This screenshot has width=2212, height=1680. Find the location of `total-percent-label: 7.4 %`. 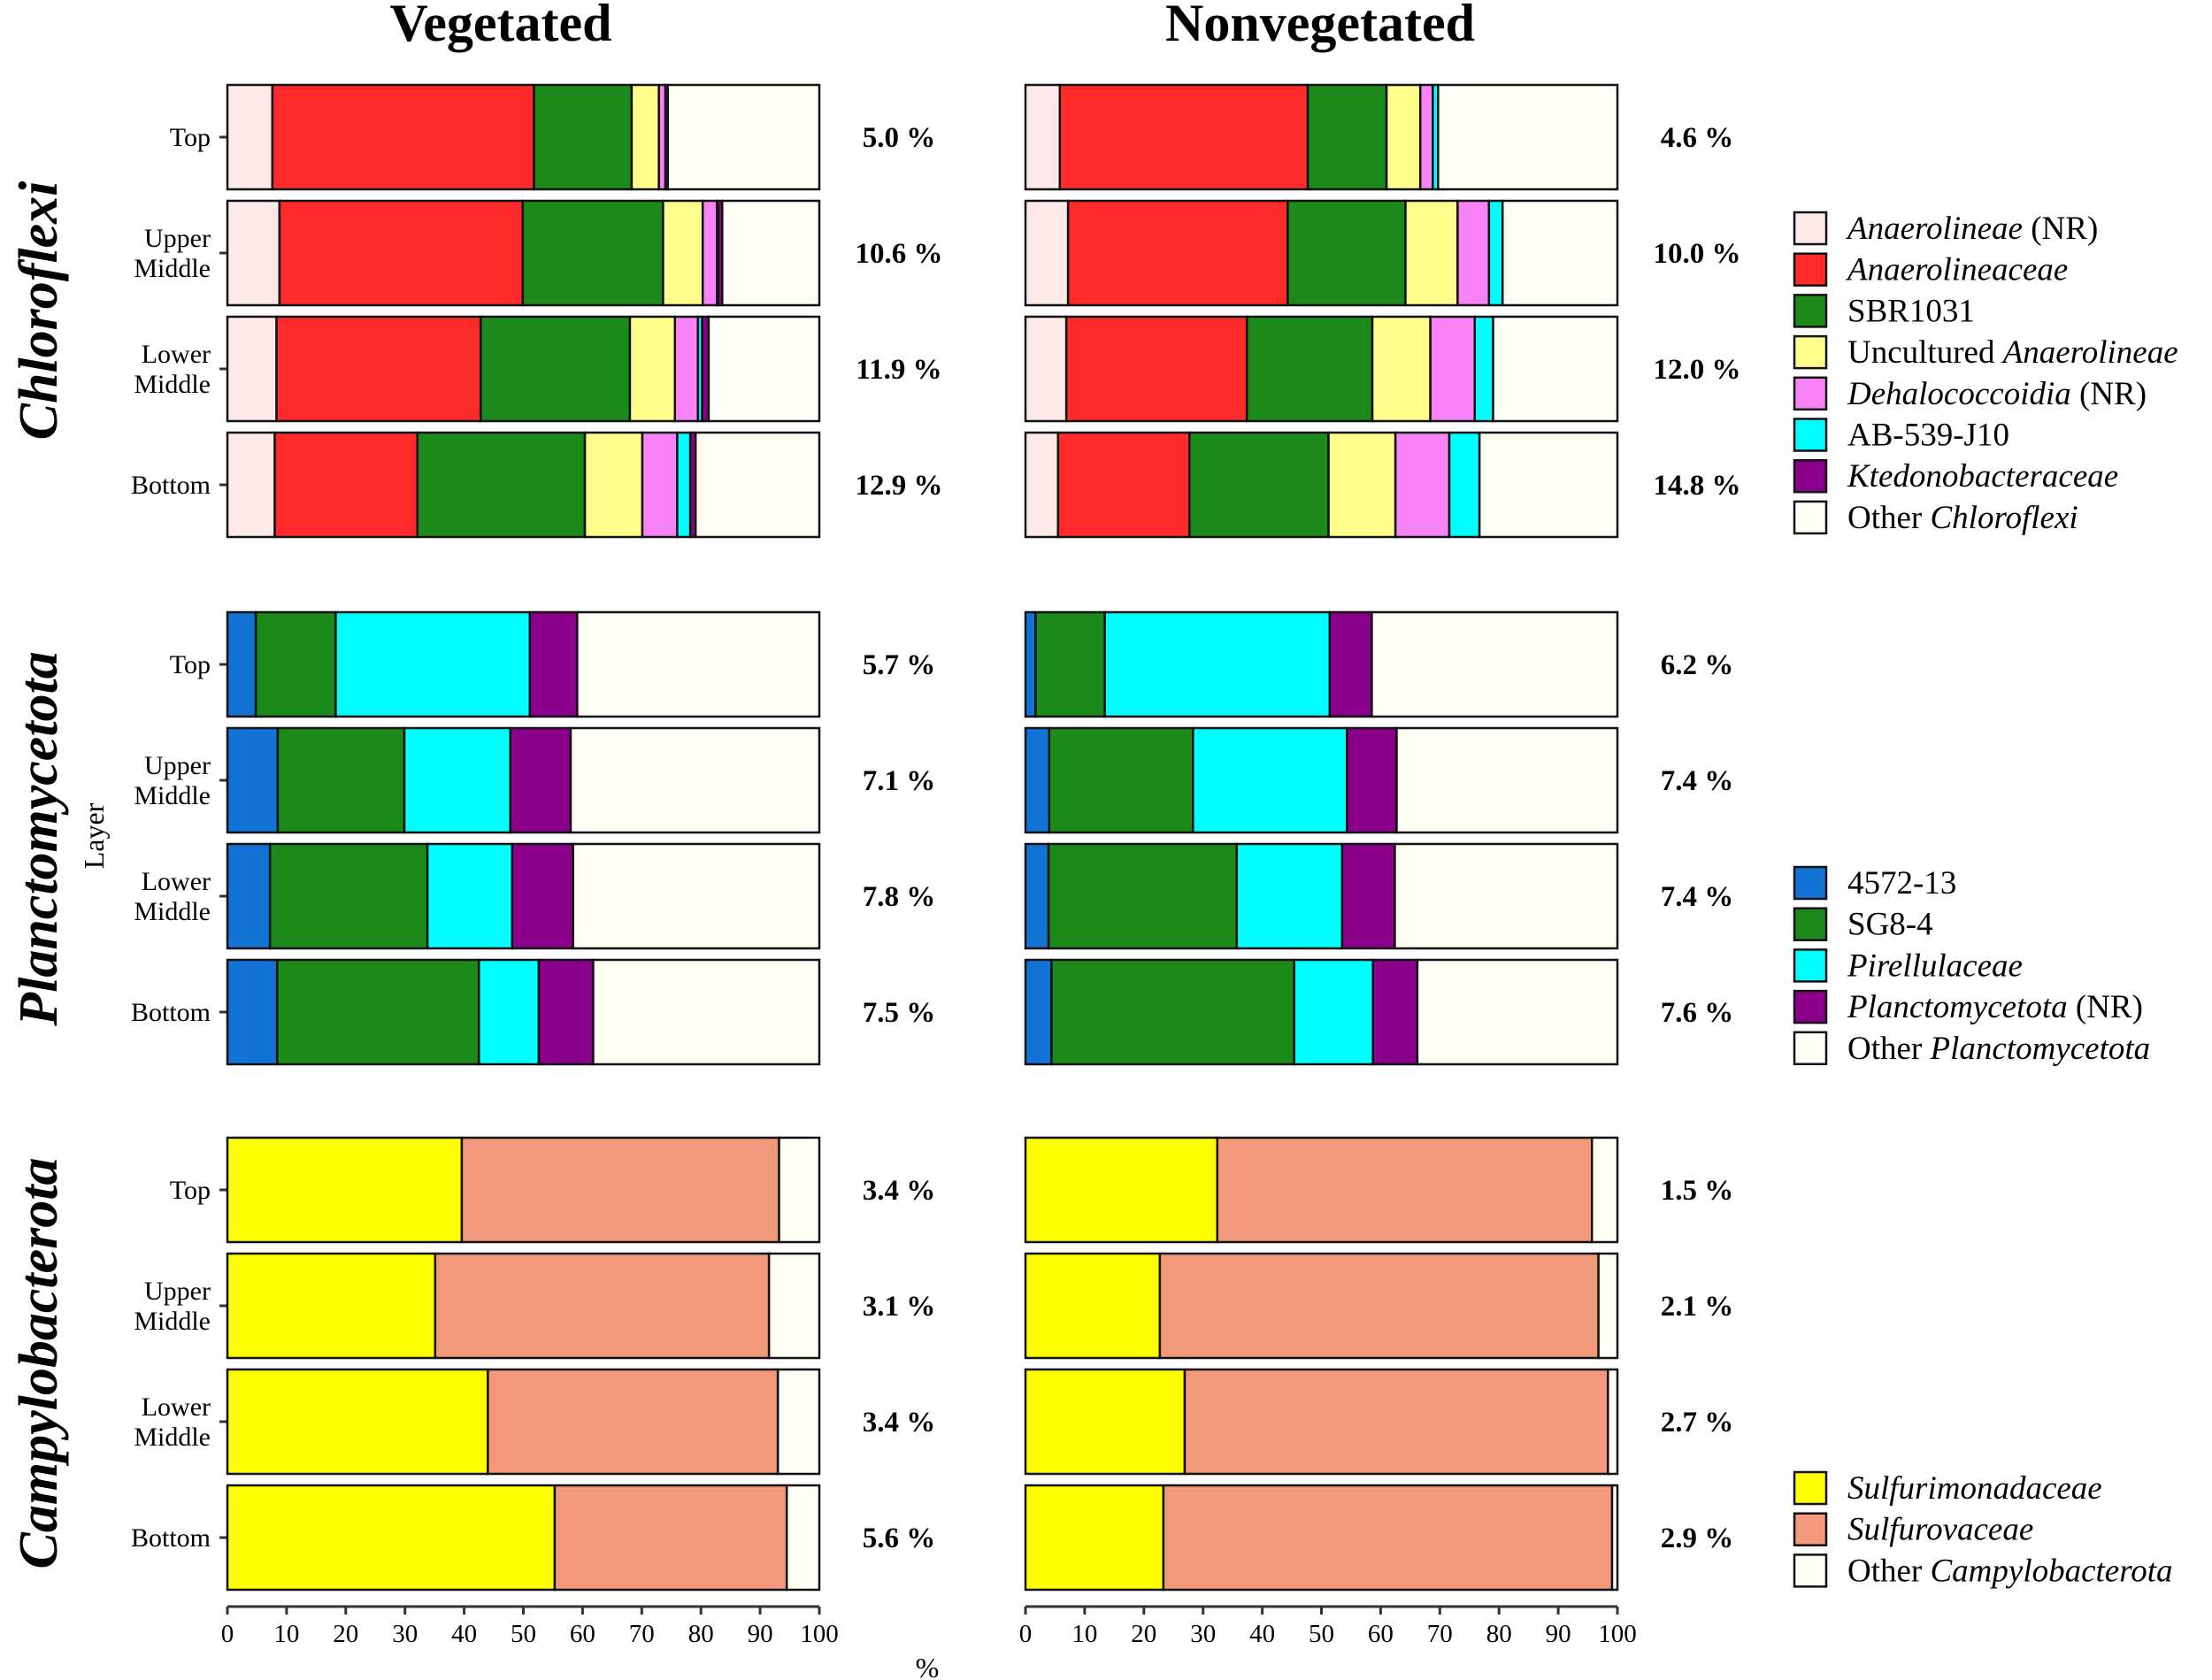

total-percent-label: 7.4 % is located at coordinates (1698, 781).